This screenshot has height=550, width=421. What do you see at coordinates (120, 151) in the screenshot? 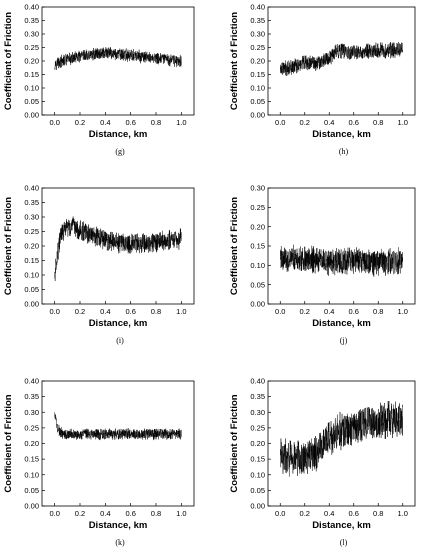
I see `panel-label: (g)` at bounding box center [120, 151].